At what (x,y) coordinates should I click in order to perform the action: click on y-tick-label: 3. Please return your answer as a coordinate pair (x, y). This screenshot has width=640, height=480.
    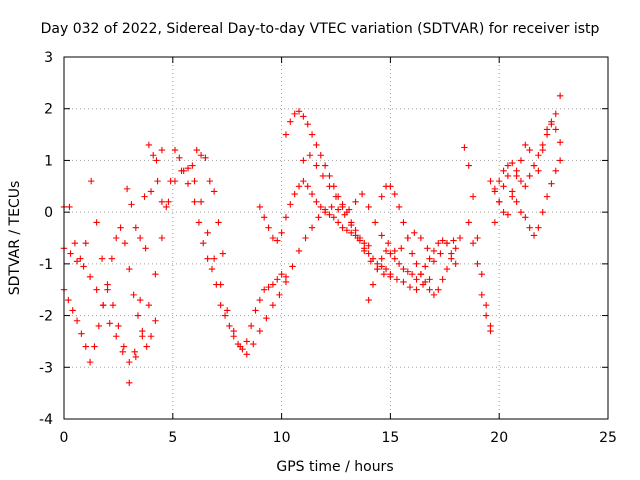
    Looking at the image, I should click on (48, 58).